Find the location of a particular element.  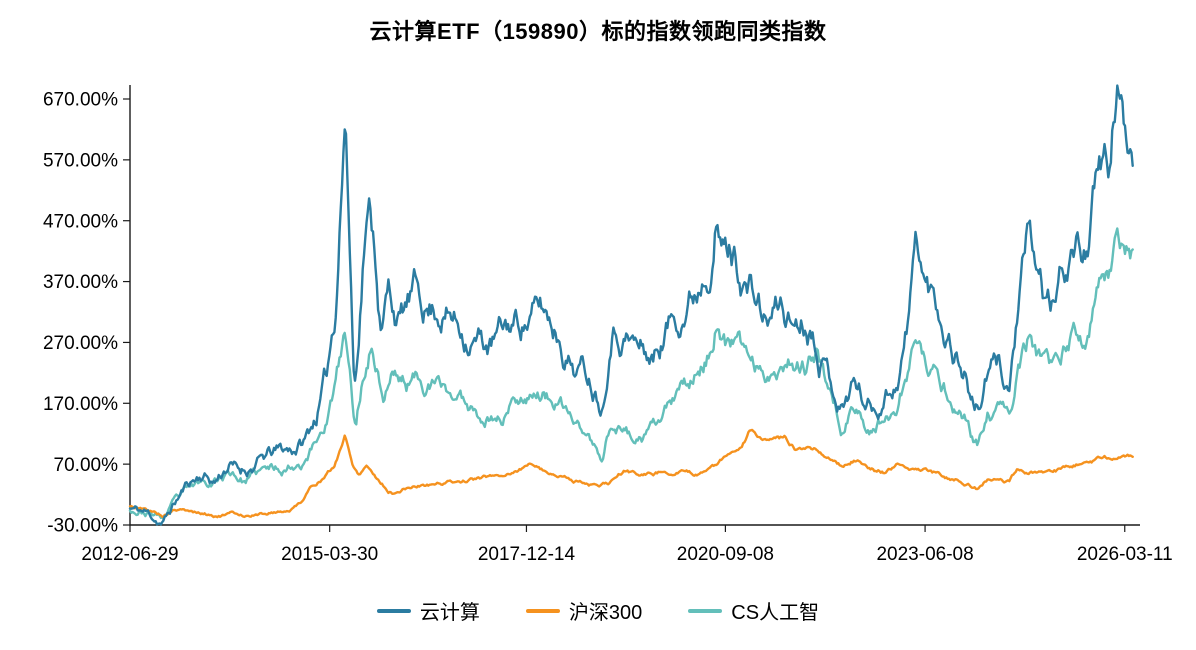

x-tick-label: 2026-03-11 is located at coordinates (1125, 554).